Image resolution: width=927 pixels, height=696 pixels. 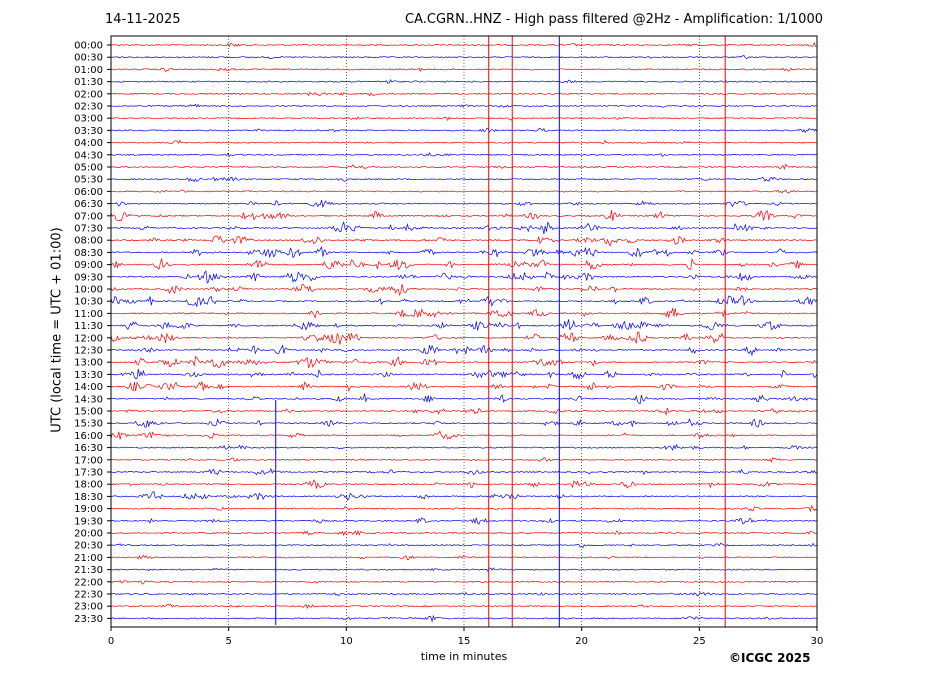 What do you see at coordinates (88, 534) in the screenshot?
I see `y-tick-label: 20:00` at bounding box center [88, 534].